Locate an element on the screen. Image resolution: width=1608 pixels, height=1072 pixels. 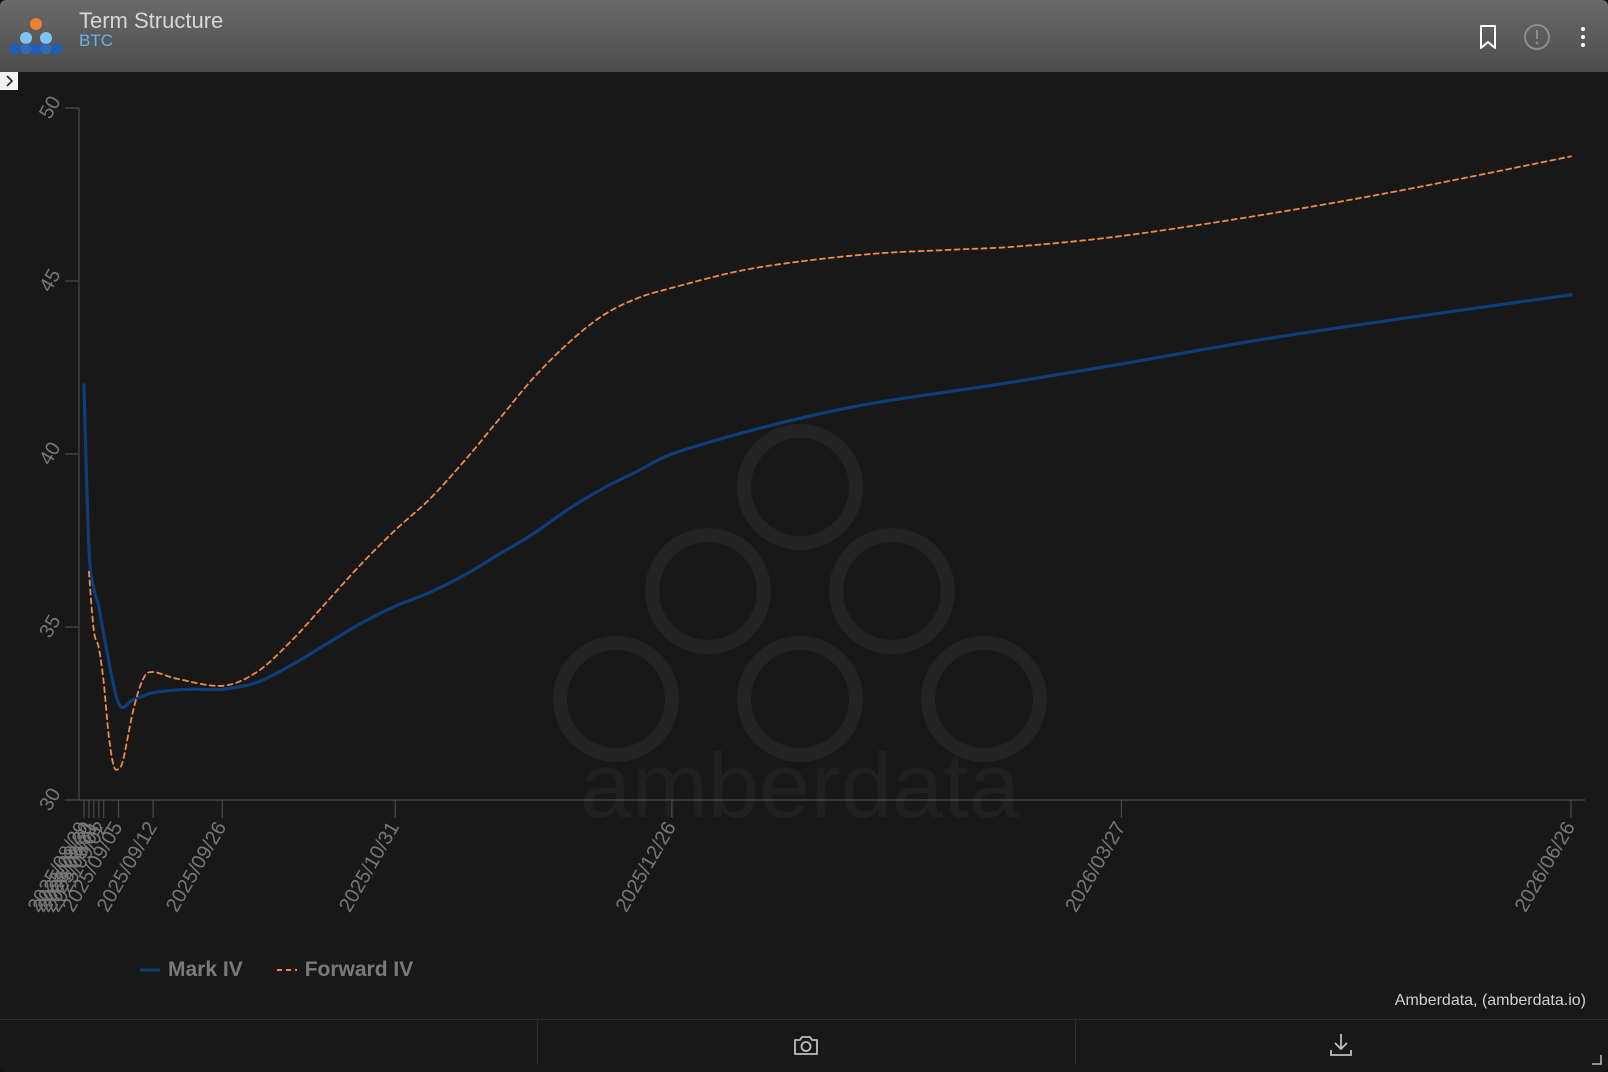
y-tick-label: 35 is located at coordinates (50, 627).